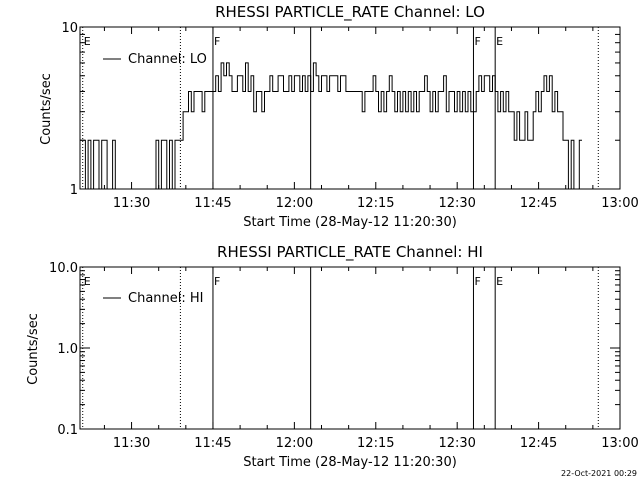  Describe the element at coordinates (599, 473) in the screenshot. I see `footer-timestamp: 22-Oct-2021 00:29` at that location.